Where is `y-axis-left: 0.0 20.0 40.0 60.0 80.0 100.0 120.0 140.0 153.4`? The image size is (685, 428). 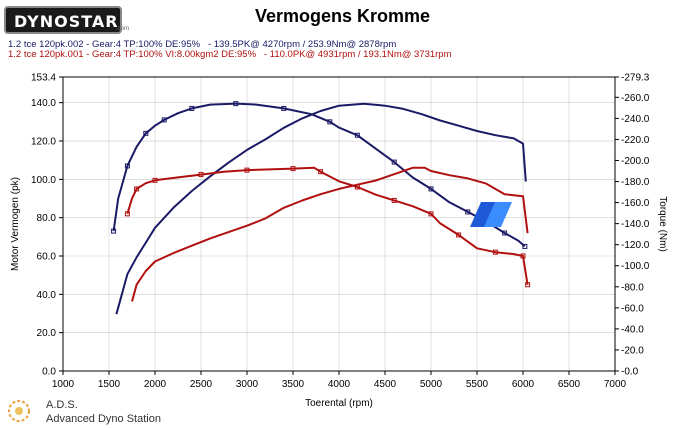
y-axis-left: 0.0 20.0 40.0 60.0 80.0 100.0 120.0 140.0 153.4 is located at coordinates (47, 225).